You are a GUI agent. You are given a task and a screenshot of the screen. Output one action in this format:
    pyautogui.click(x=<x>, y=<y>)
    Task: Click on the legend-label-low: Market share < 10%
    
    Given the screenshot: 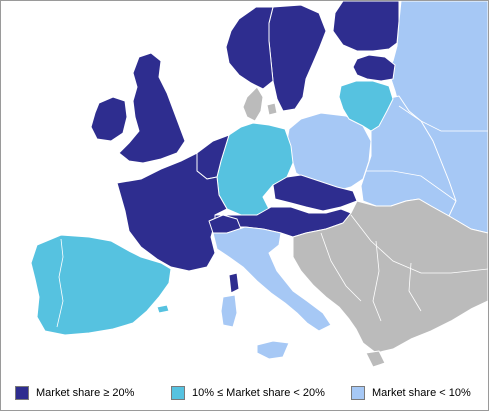 What is the action you would take?
    pyautogui.click(x=421, y=393)
    